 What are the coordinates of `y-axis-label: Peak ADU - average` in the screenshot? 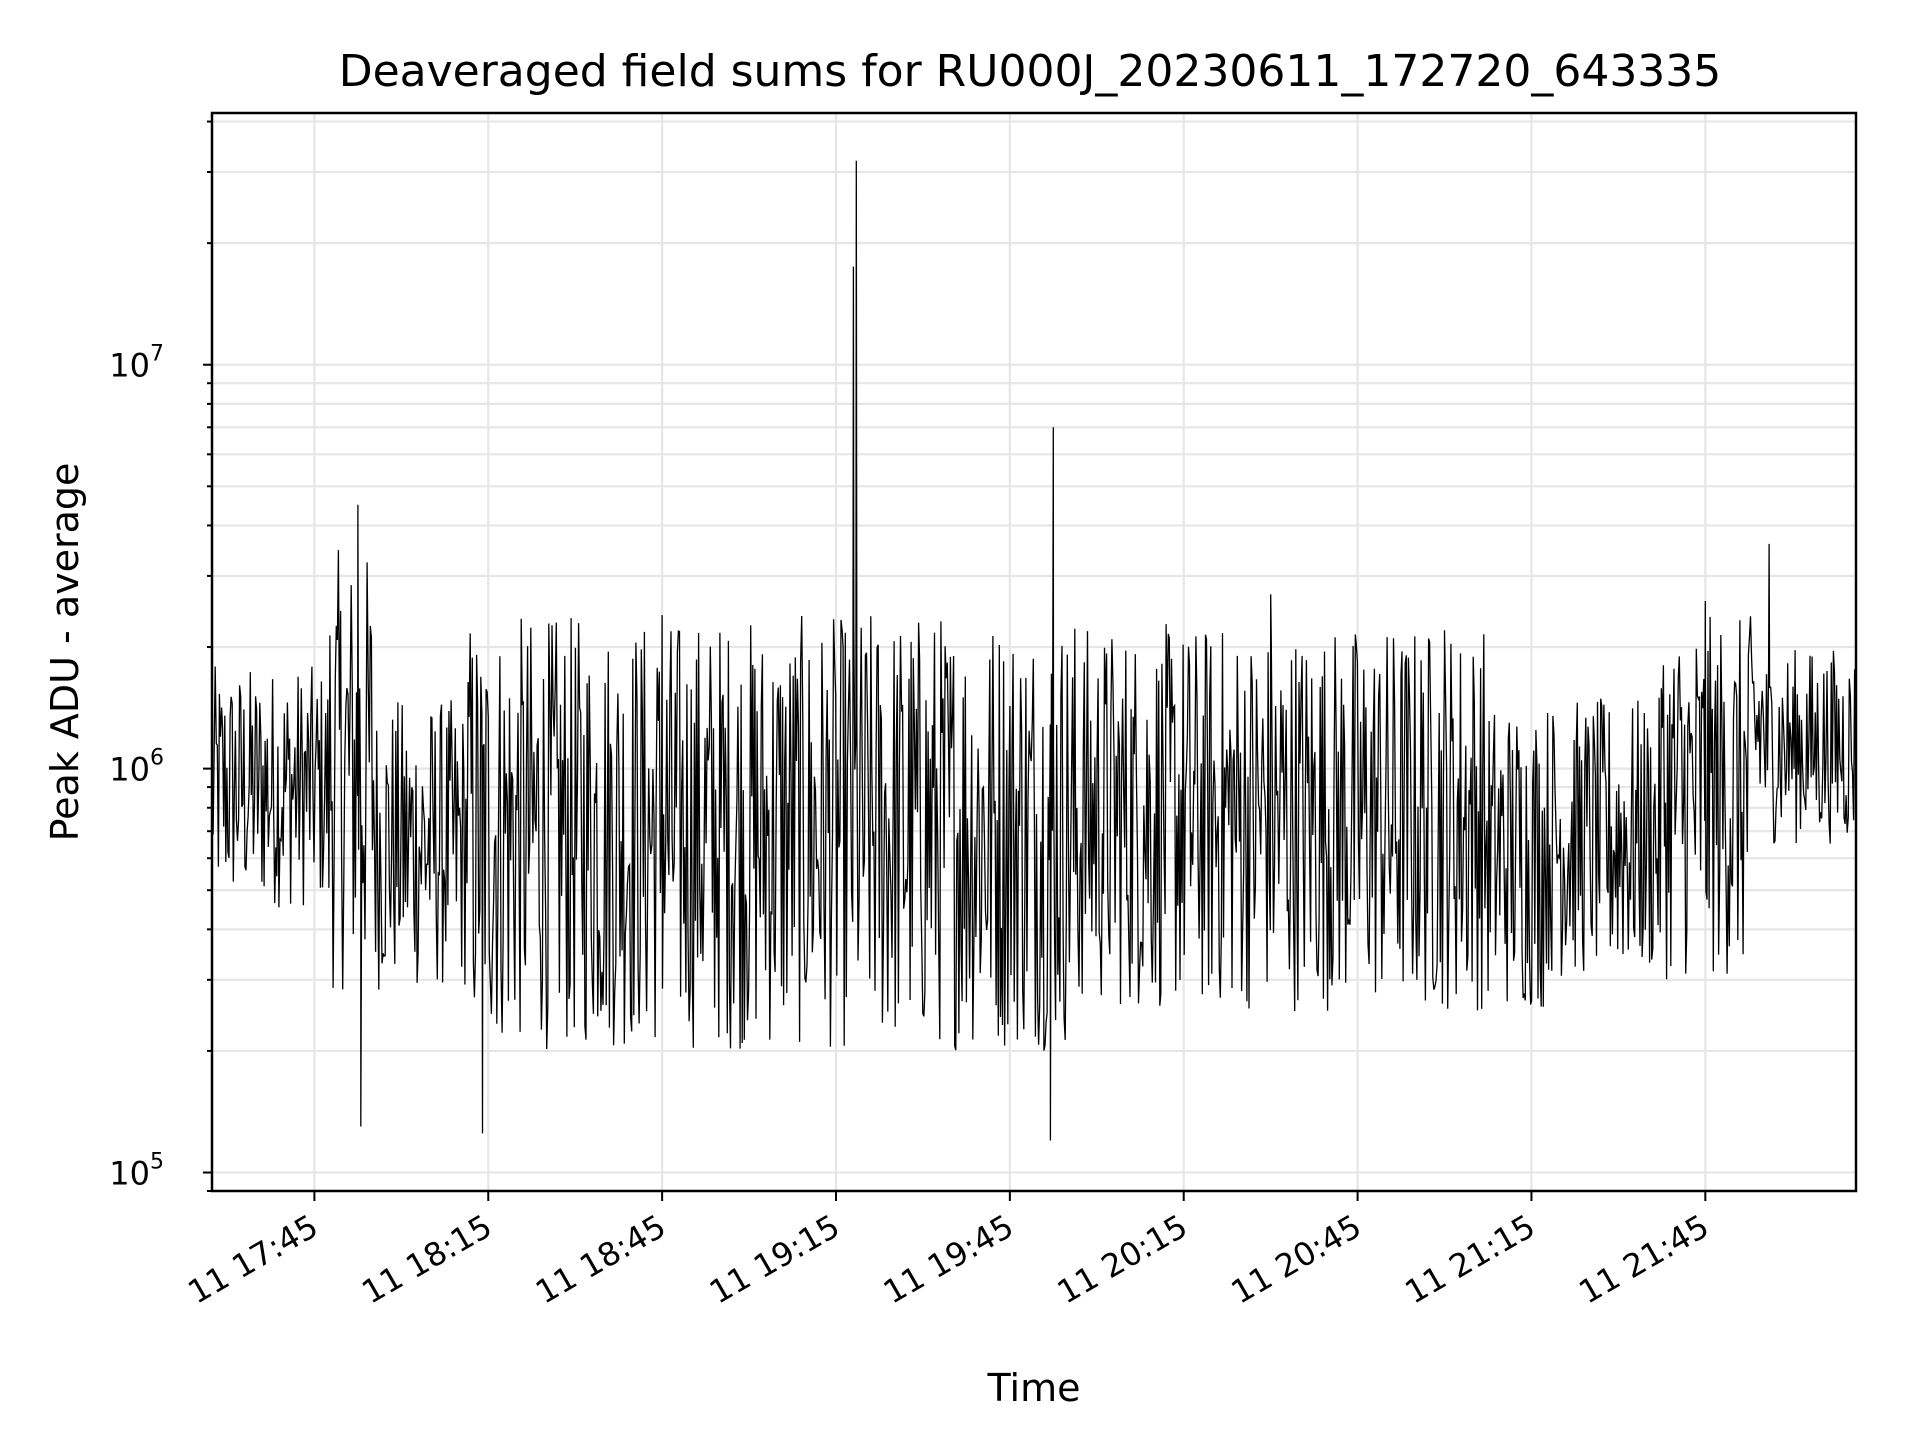 It's located at (65, 652).